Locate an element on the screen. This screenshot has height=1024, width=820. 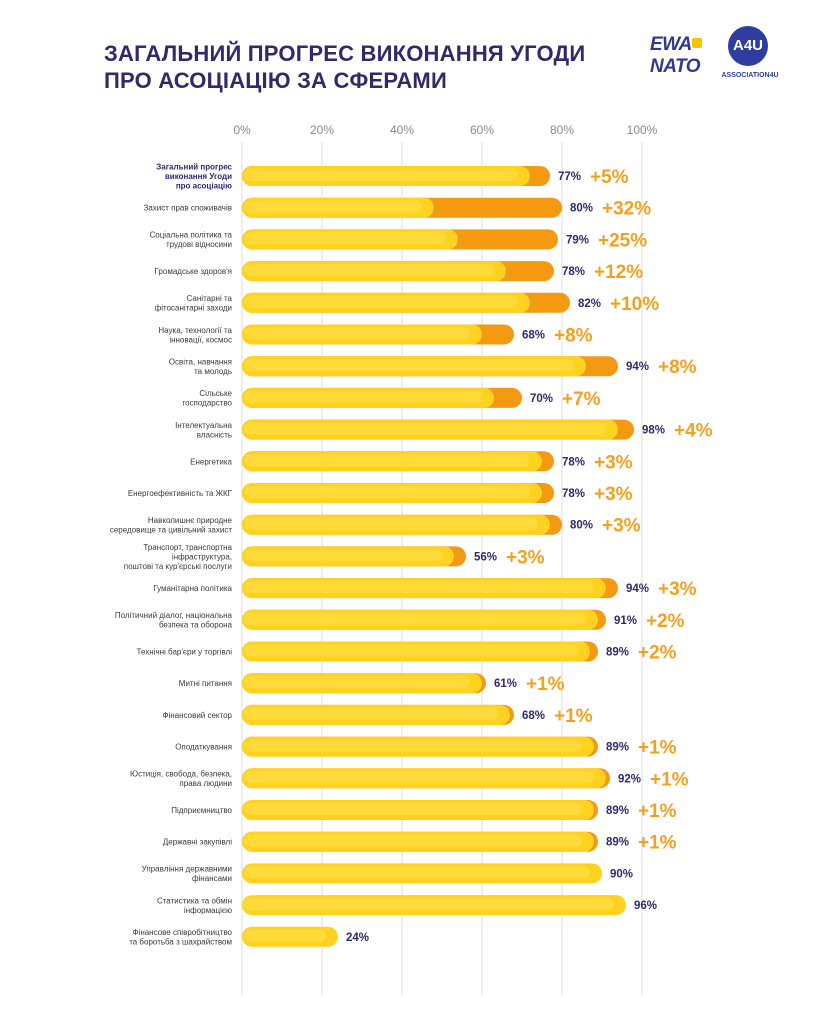
x-tick-label: 100% is located at coordinates (642, 130).